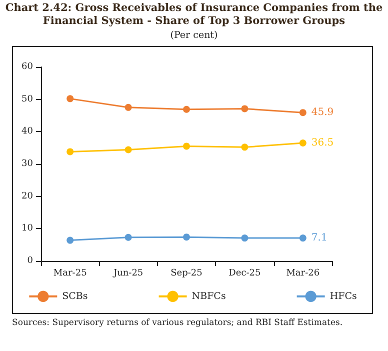  Describe the element at coordinates (30, 261) in the screenshot. I see `y-tick-label: 0` at that location.